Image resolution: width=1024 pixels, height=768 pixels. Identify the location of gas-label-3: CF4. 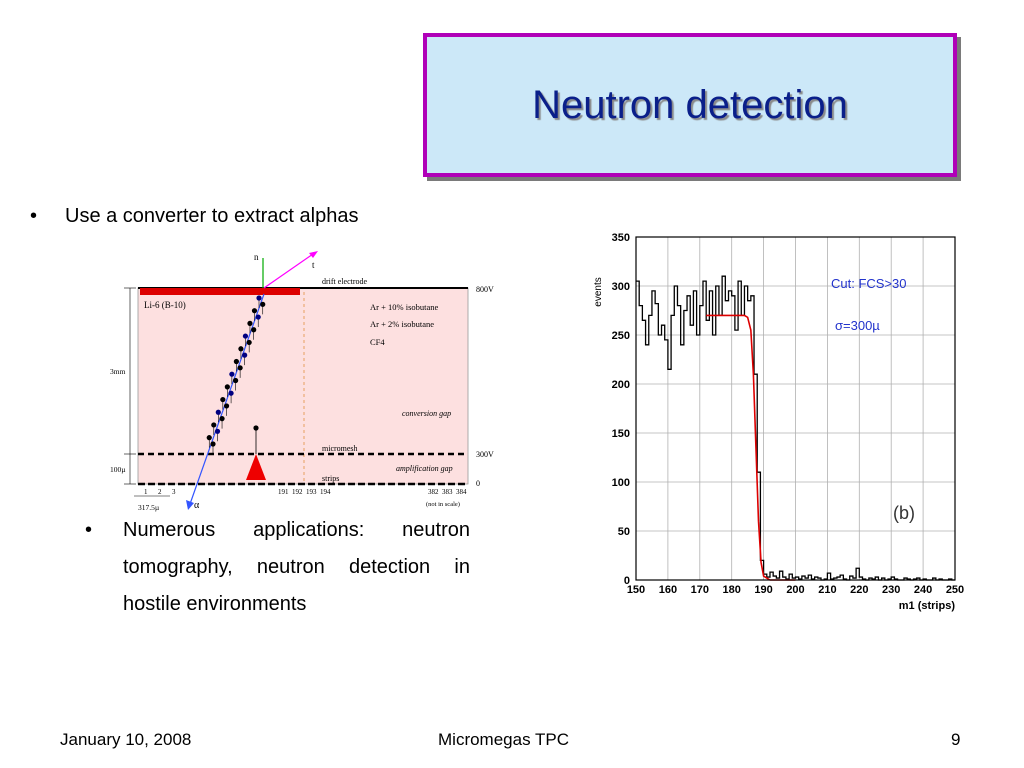
(377, 342).